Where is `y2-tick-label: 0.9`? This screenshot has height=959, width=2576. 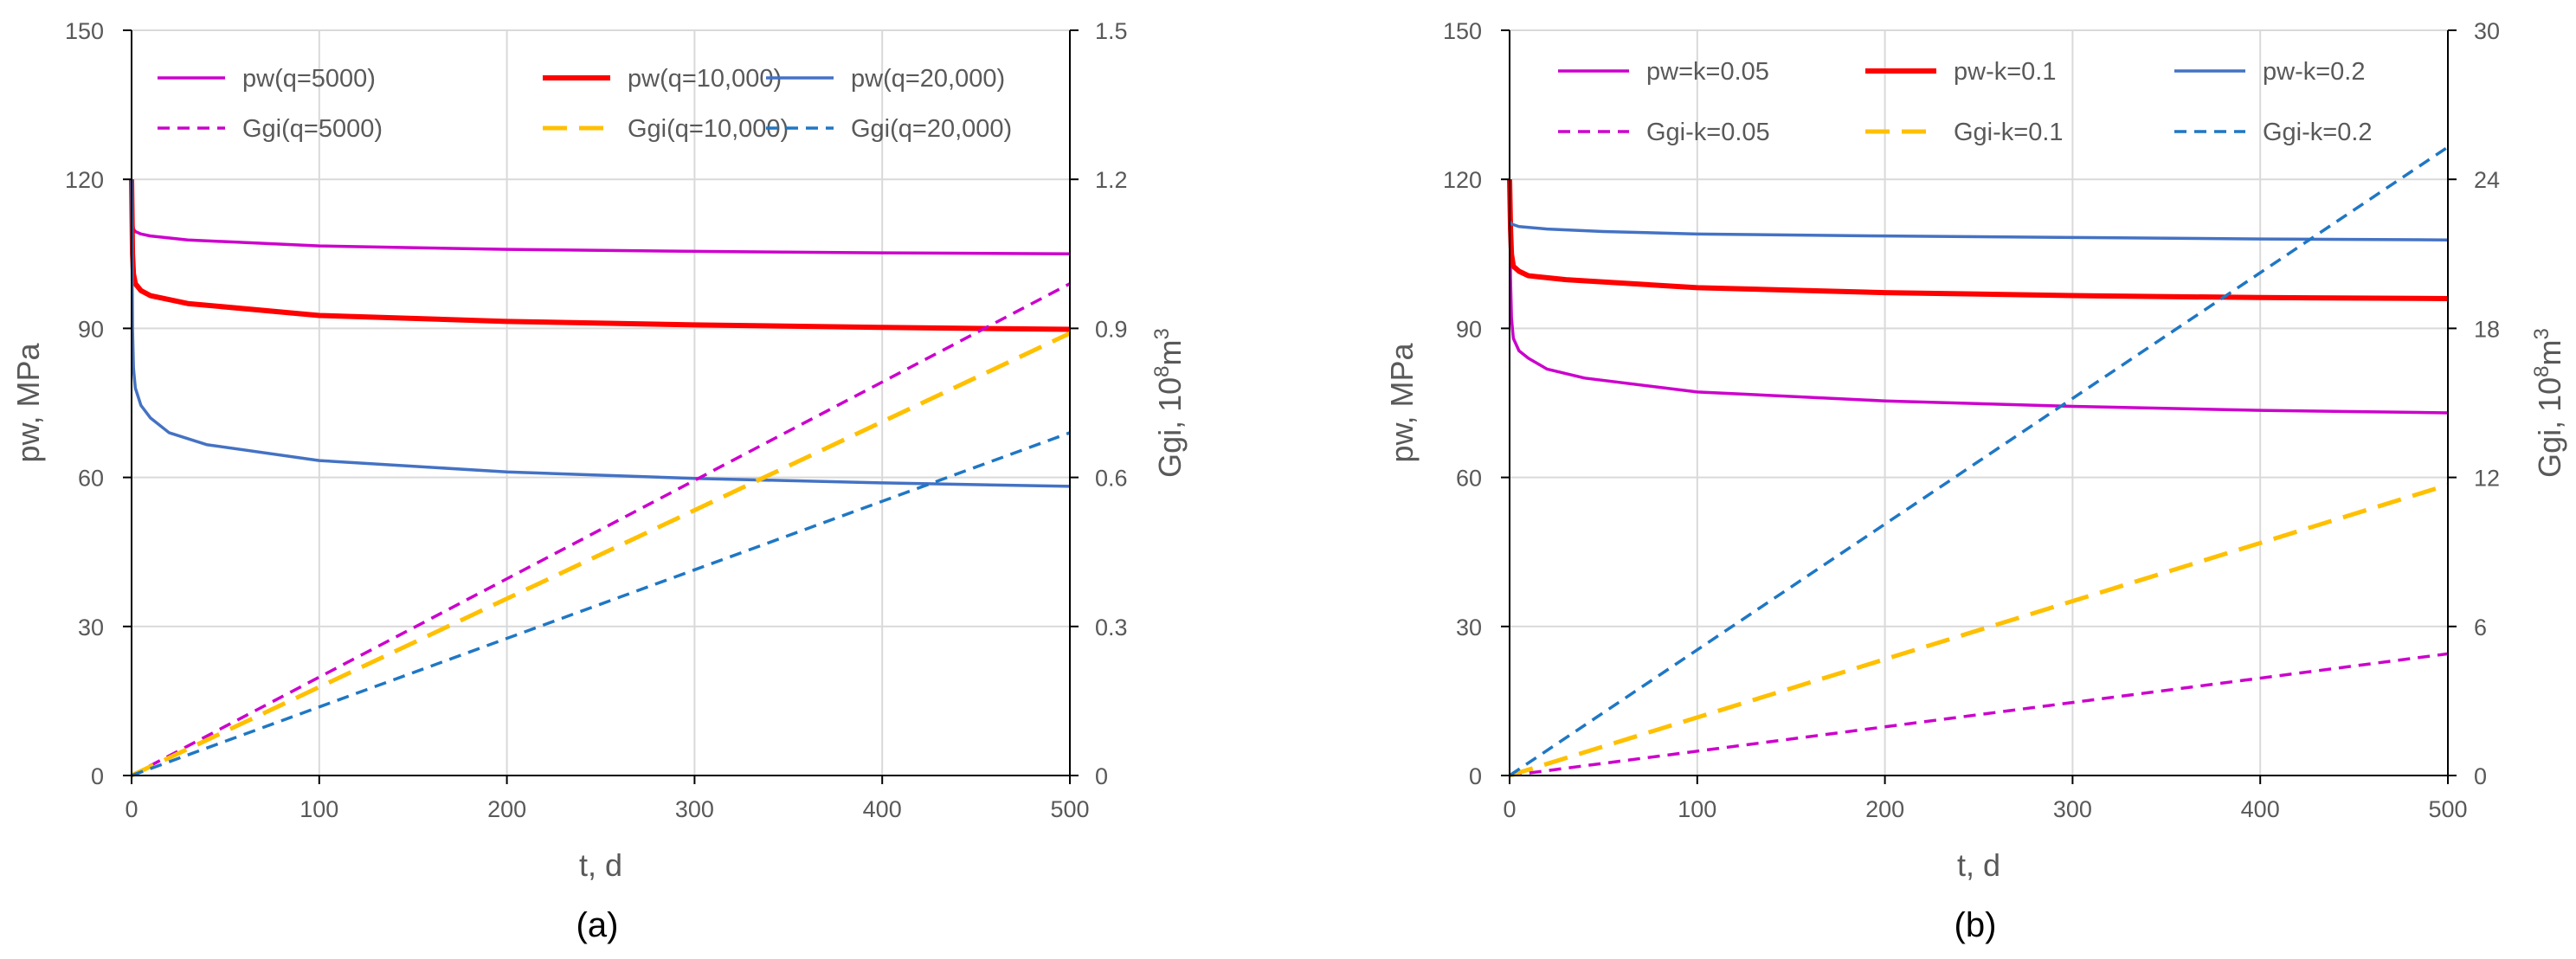 y2-tick-label: 0.9 is located at coordinates (1111, 329).